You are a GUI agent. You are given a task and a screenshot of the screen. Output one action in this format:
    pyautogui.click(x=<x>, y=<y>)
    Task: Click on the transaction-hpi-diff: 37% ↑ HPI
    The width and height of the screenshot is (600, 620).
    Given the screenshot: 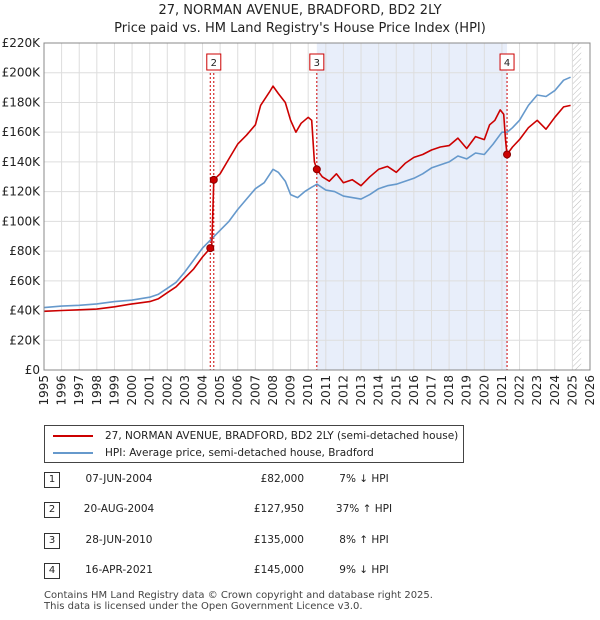 What is the action you would take?
    pyautogui.click(x=364, y=509)
    